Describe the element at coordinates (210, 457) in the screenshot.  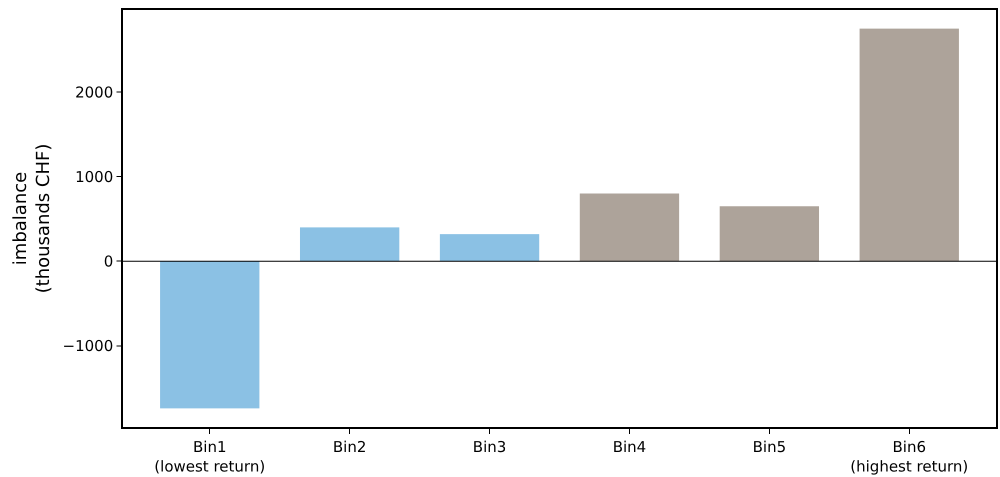
I see `x-tick-label: Bin1 (lowest return)` at that location.